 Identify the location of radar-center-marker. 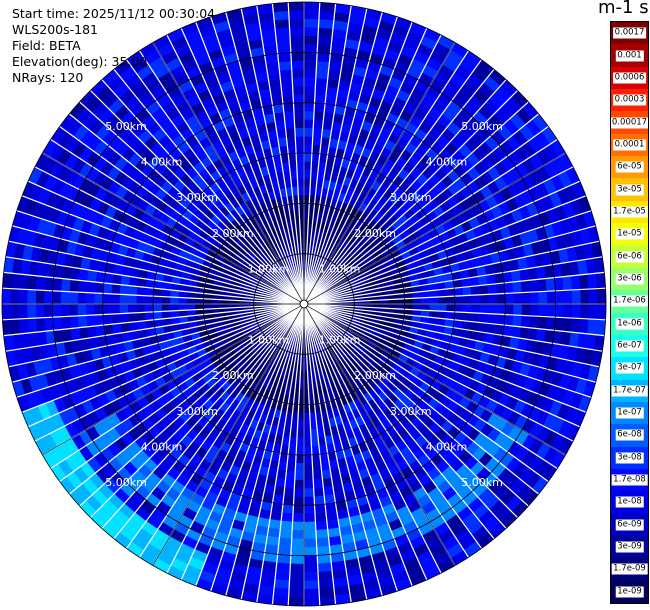
(304, 304).